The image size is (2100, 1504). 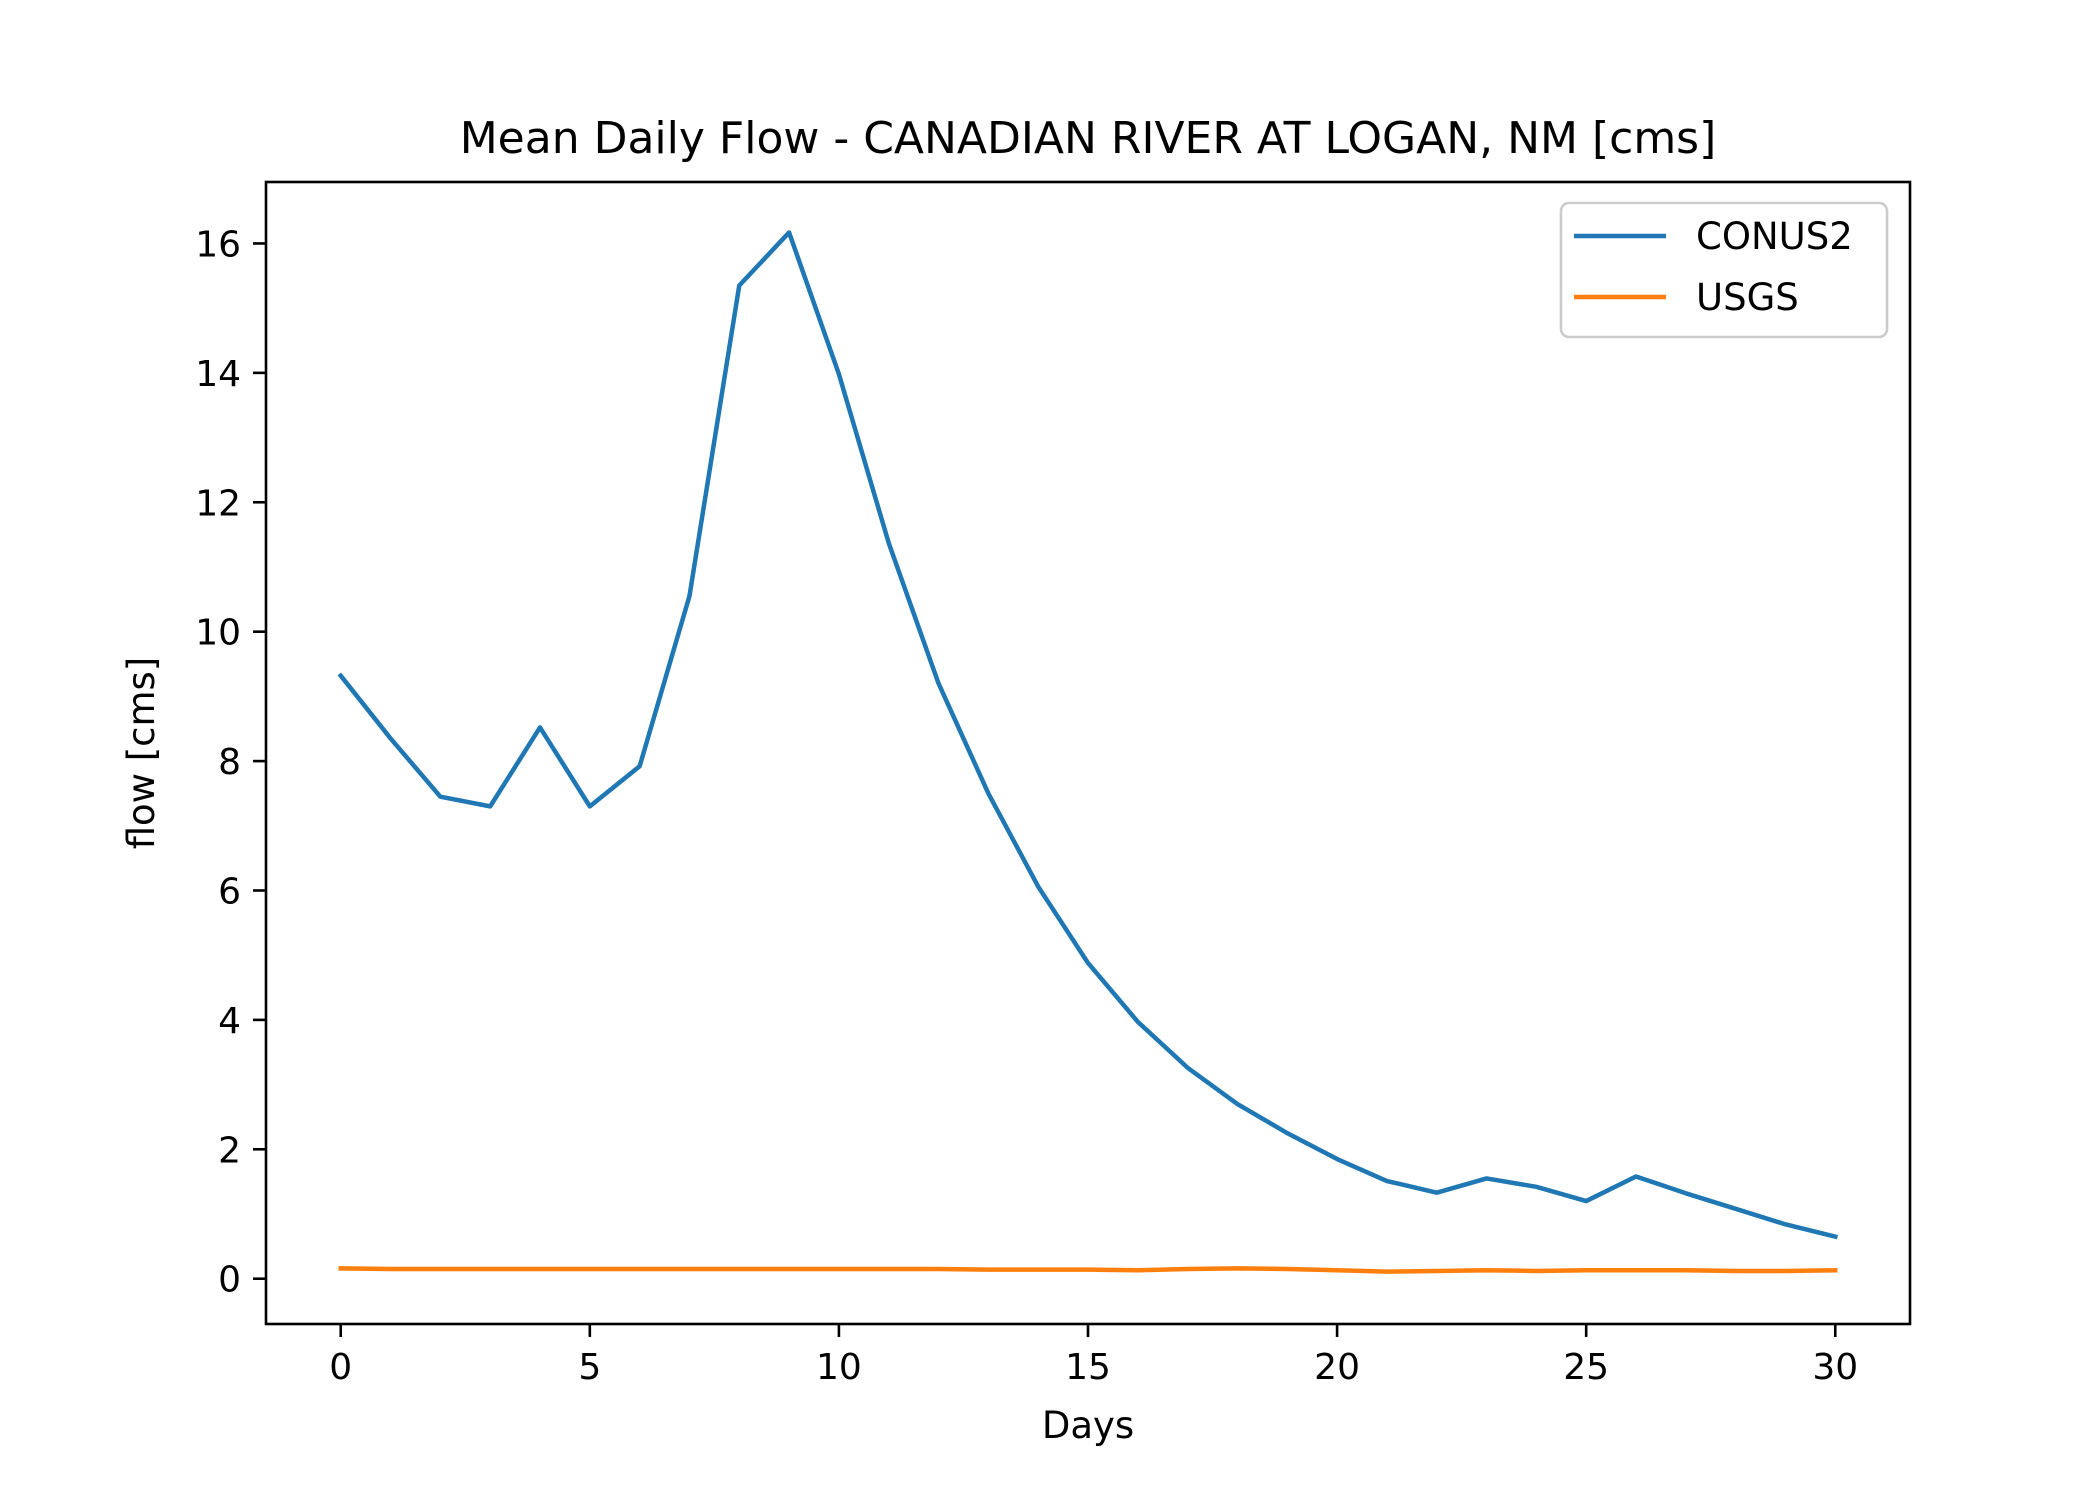 I want to click on x-axis-ticks: 0 5 10 15 20 25 30, so click(x=1093, y=1356).